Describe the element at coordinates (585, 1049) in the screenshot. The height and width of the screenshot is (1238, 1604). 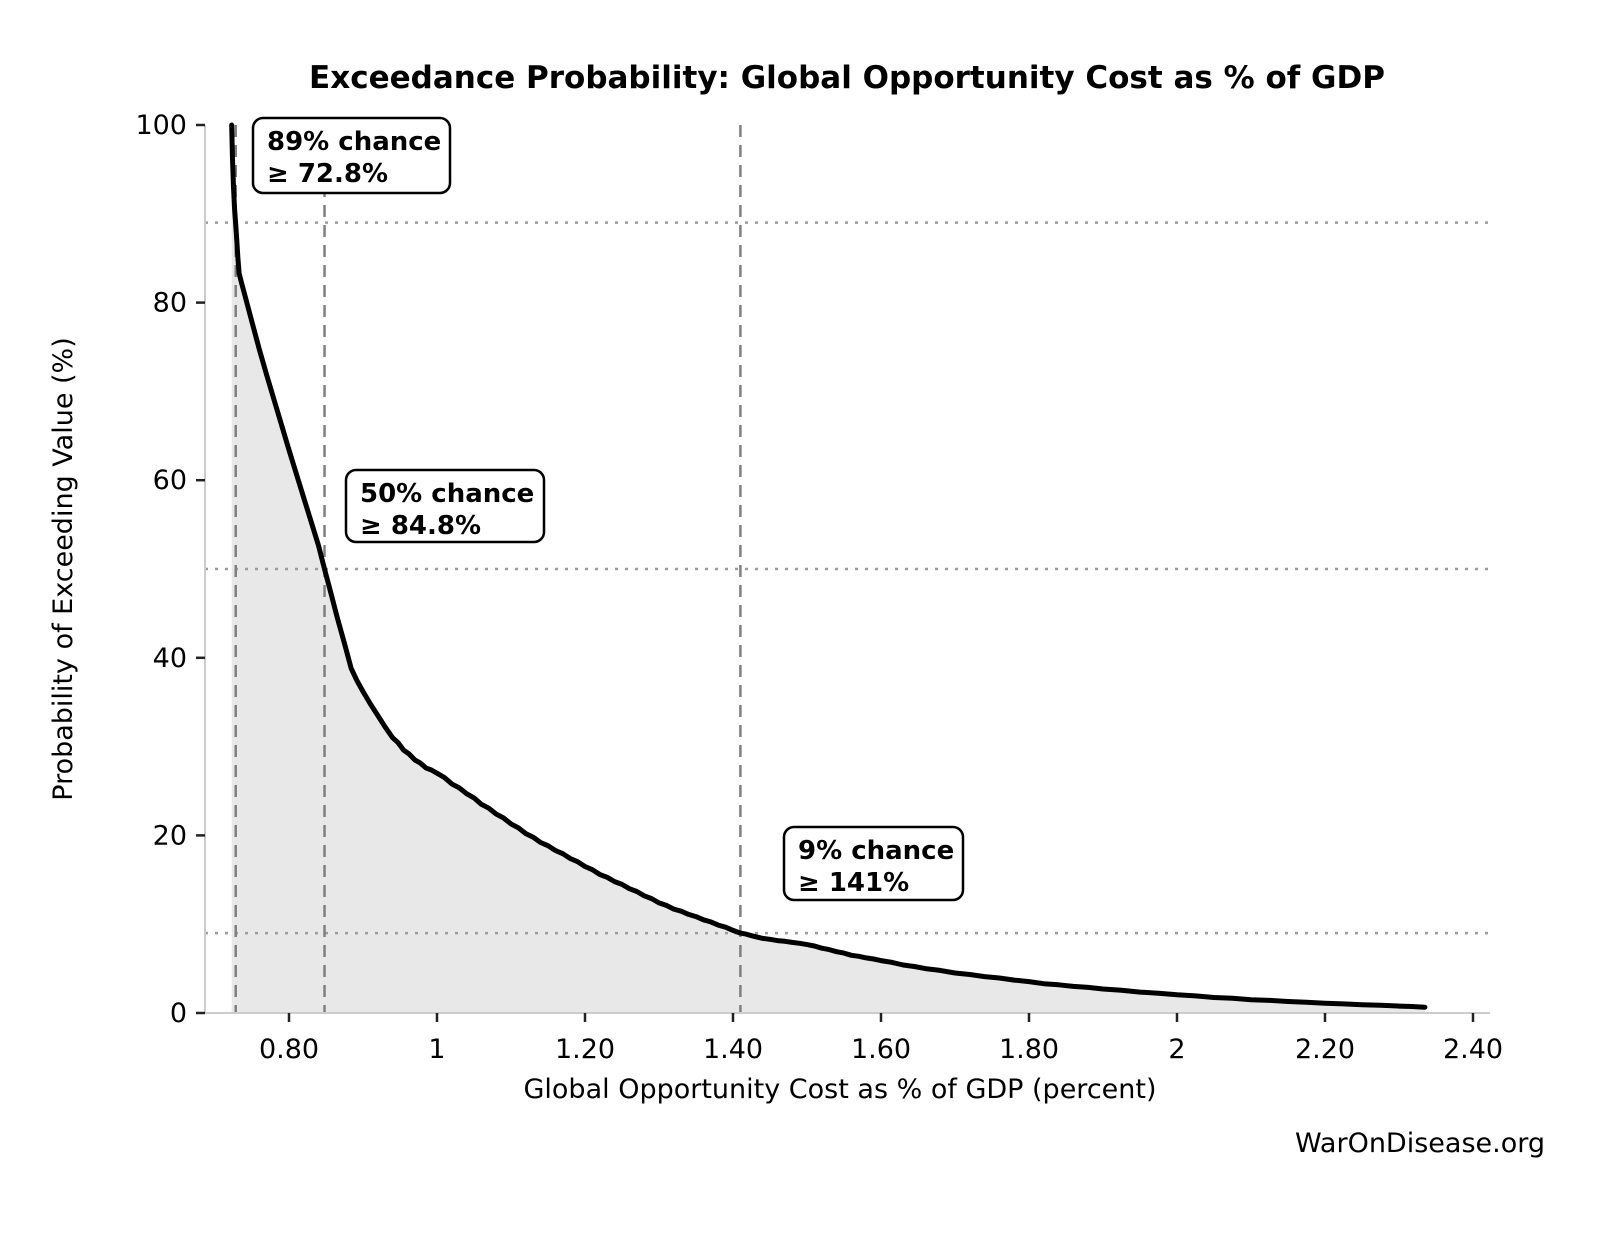
I see `x-tick-label: 1.20` at that location.